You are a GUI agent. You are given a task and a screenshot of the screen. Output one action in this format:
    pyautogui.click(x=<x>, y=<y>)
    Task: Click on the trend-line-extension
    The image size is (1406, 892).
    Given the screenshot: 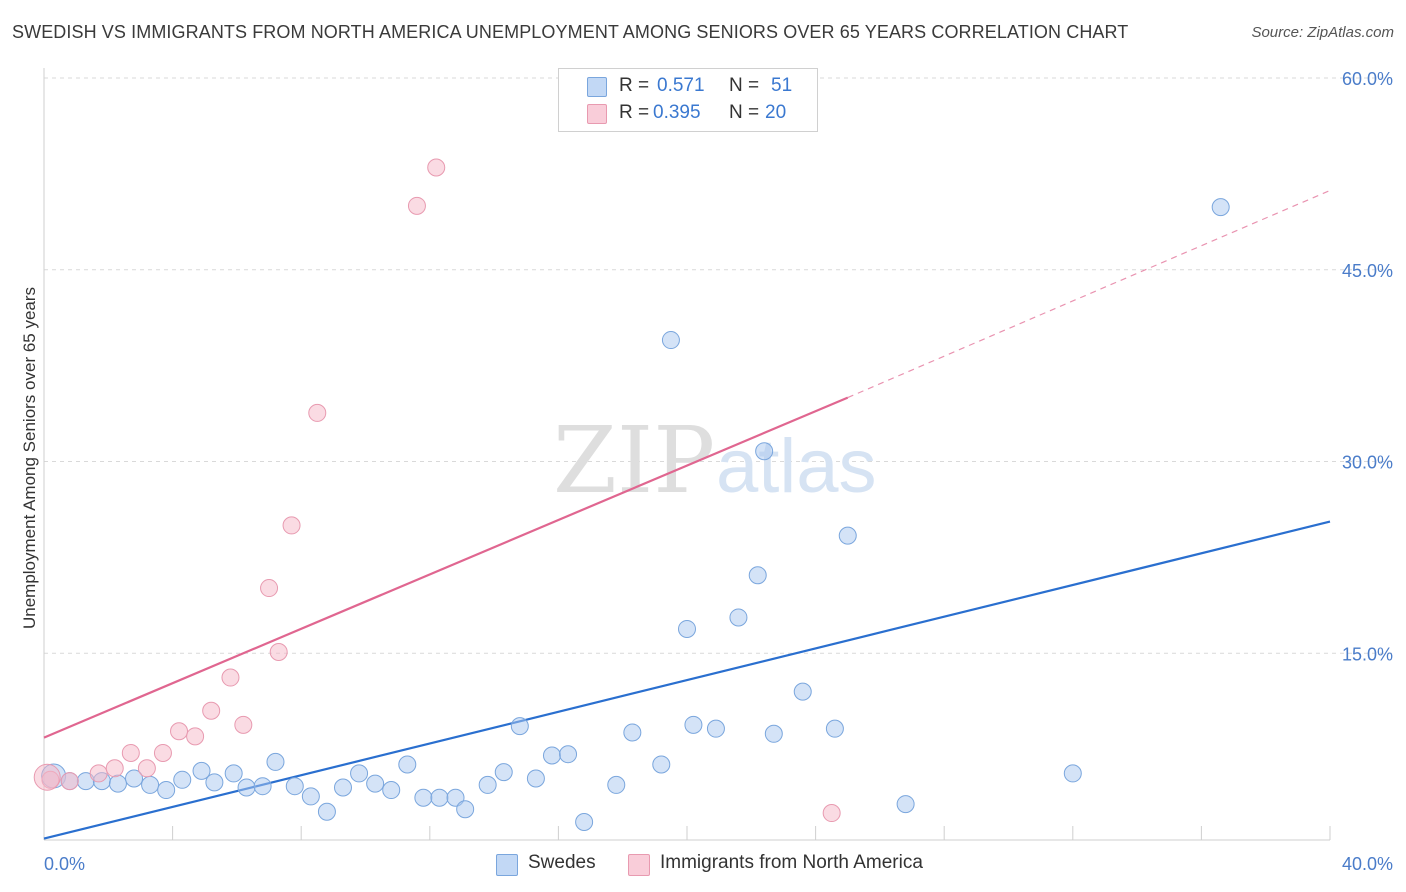 What is the action you would take?
    pyautogui.click(x=1089, y=294)
    